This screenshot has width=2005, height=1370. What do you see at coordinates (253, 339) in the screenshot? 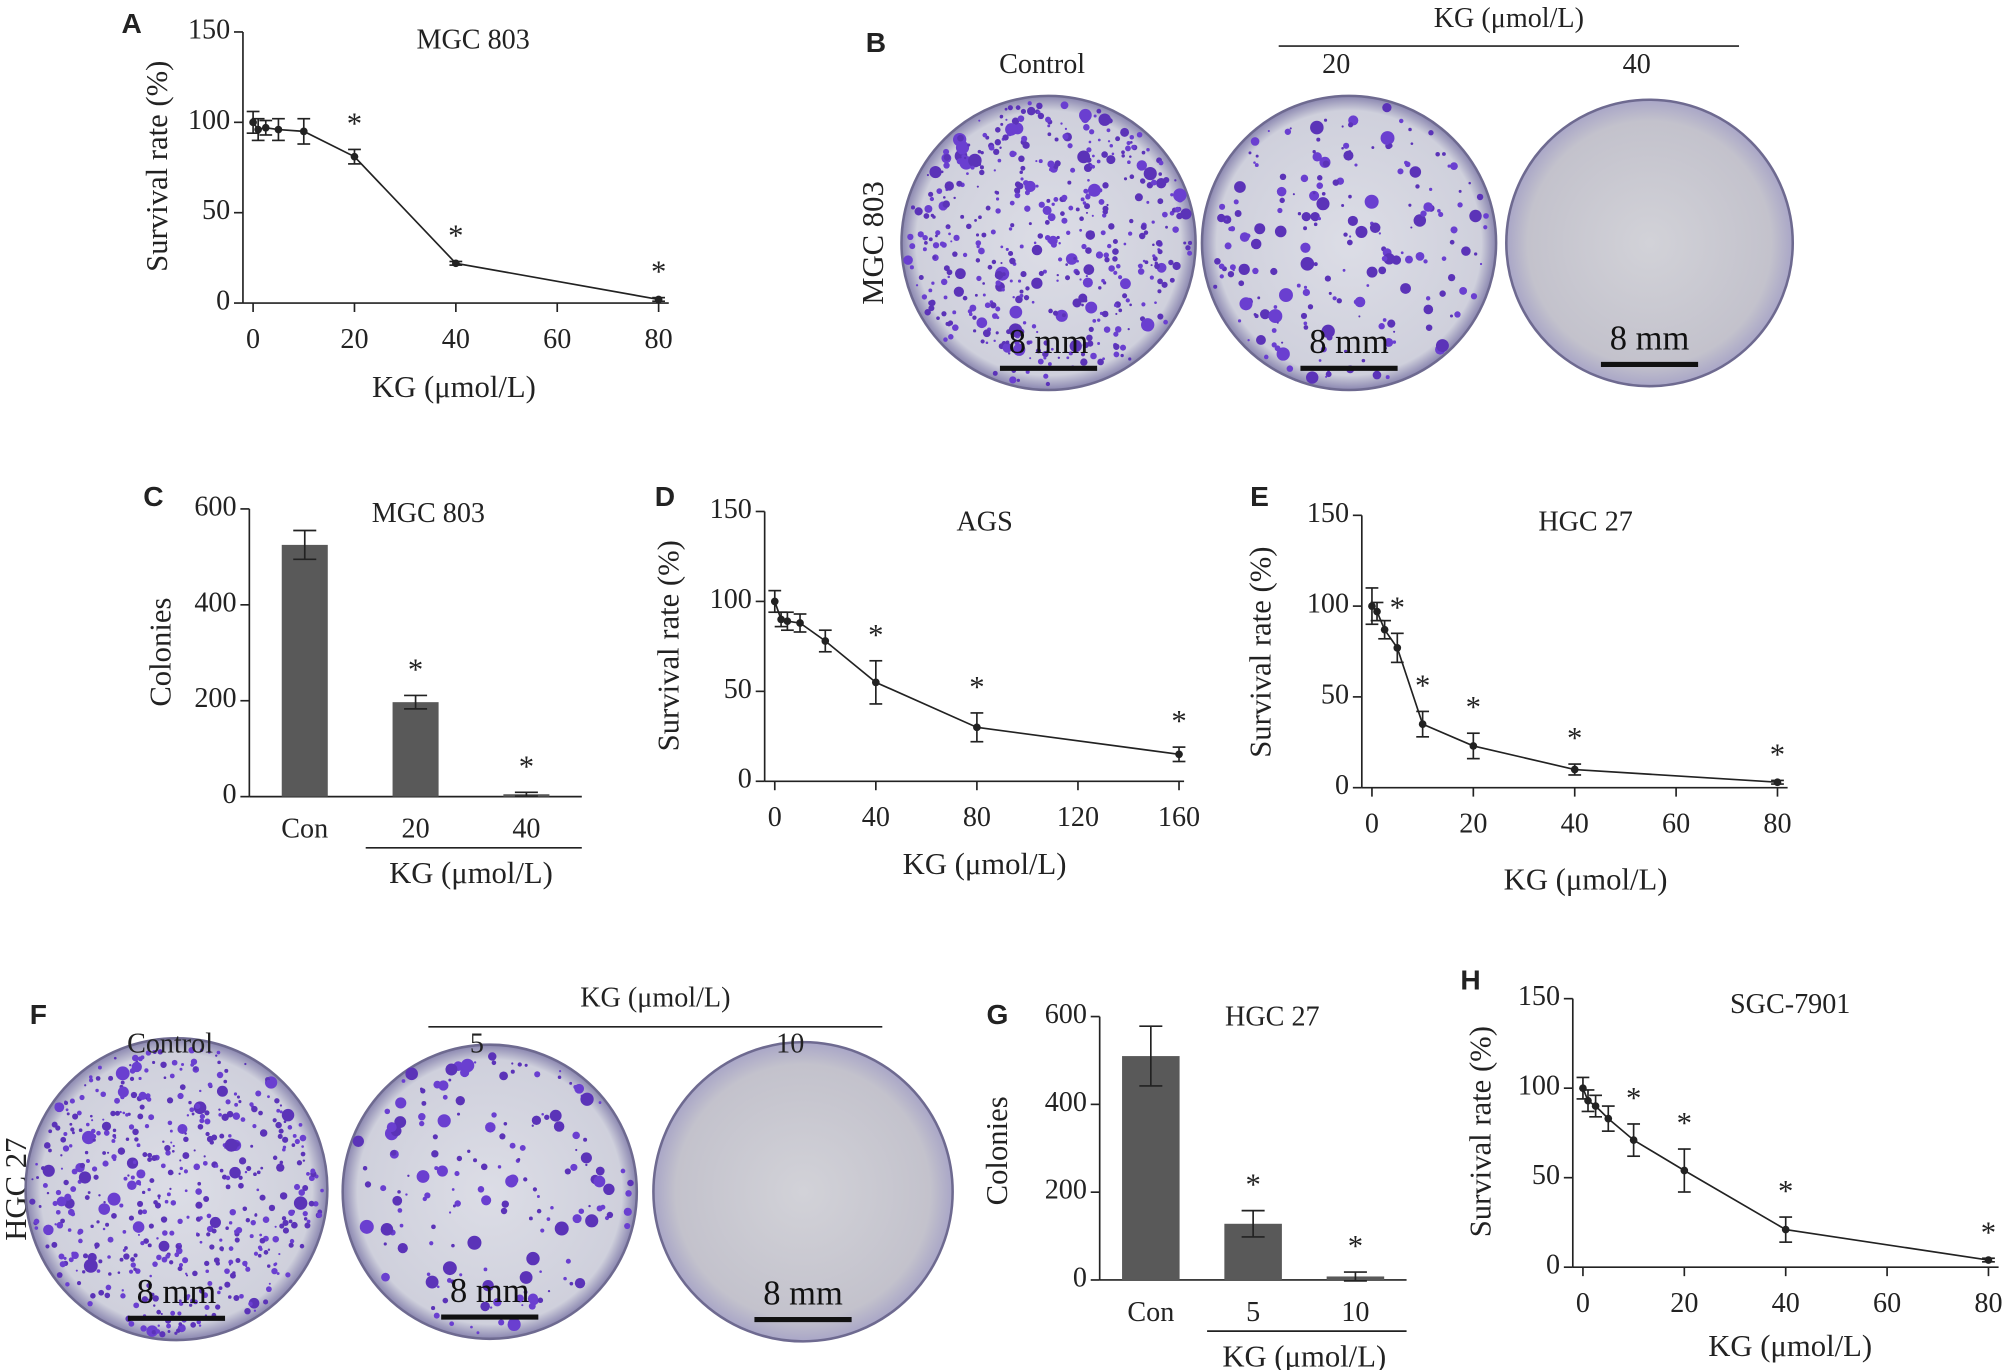
I see `x-tick-label: 0` at bounding box center [253, 339].